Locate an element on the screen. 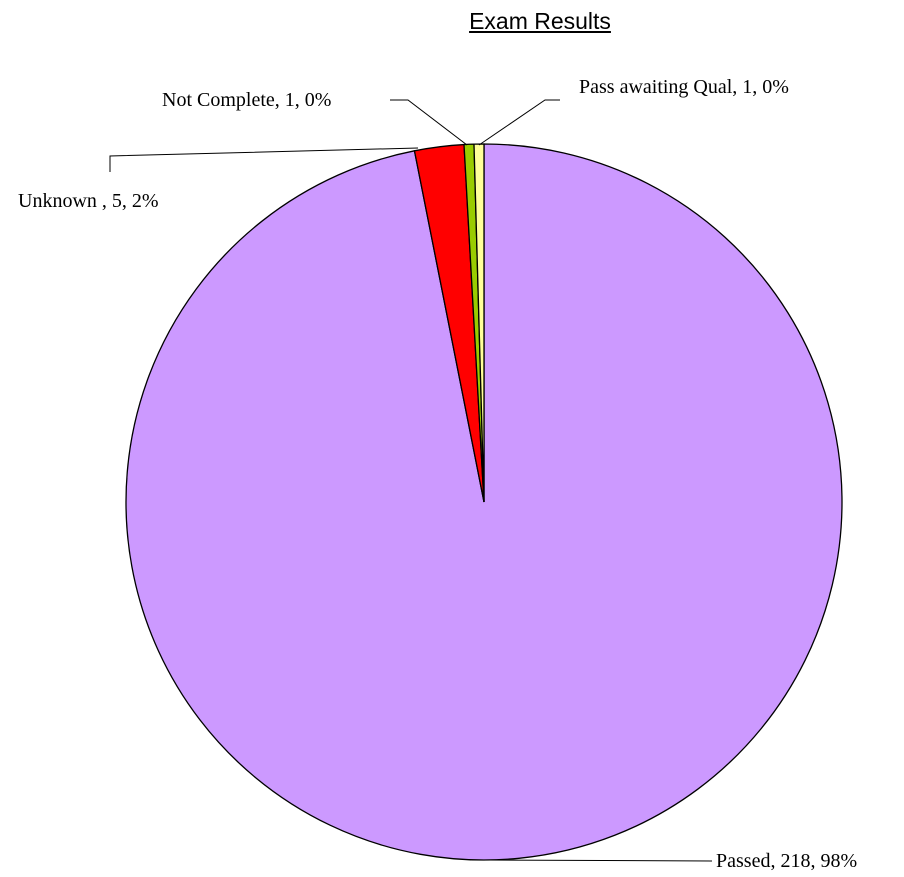 This screenshot has height=877, width=904. data-label: Pass awaiting Qual, 1, 0% is located at coordinates (684, 87).